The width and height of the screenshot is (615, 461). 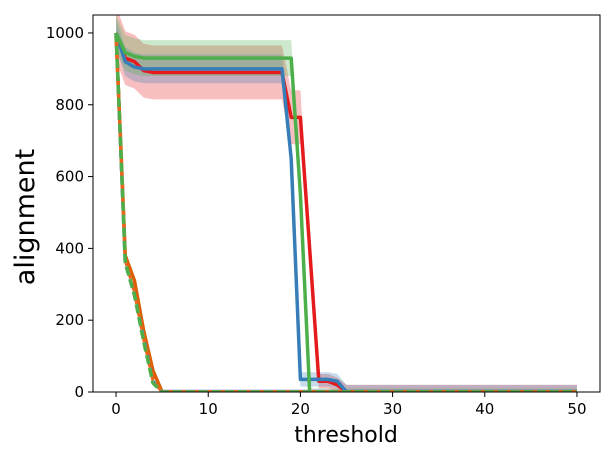 I want to click on x-axis-label: threshold, so click(x=346, y=435).